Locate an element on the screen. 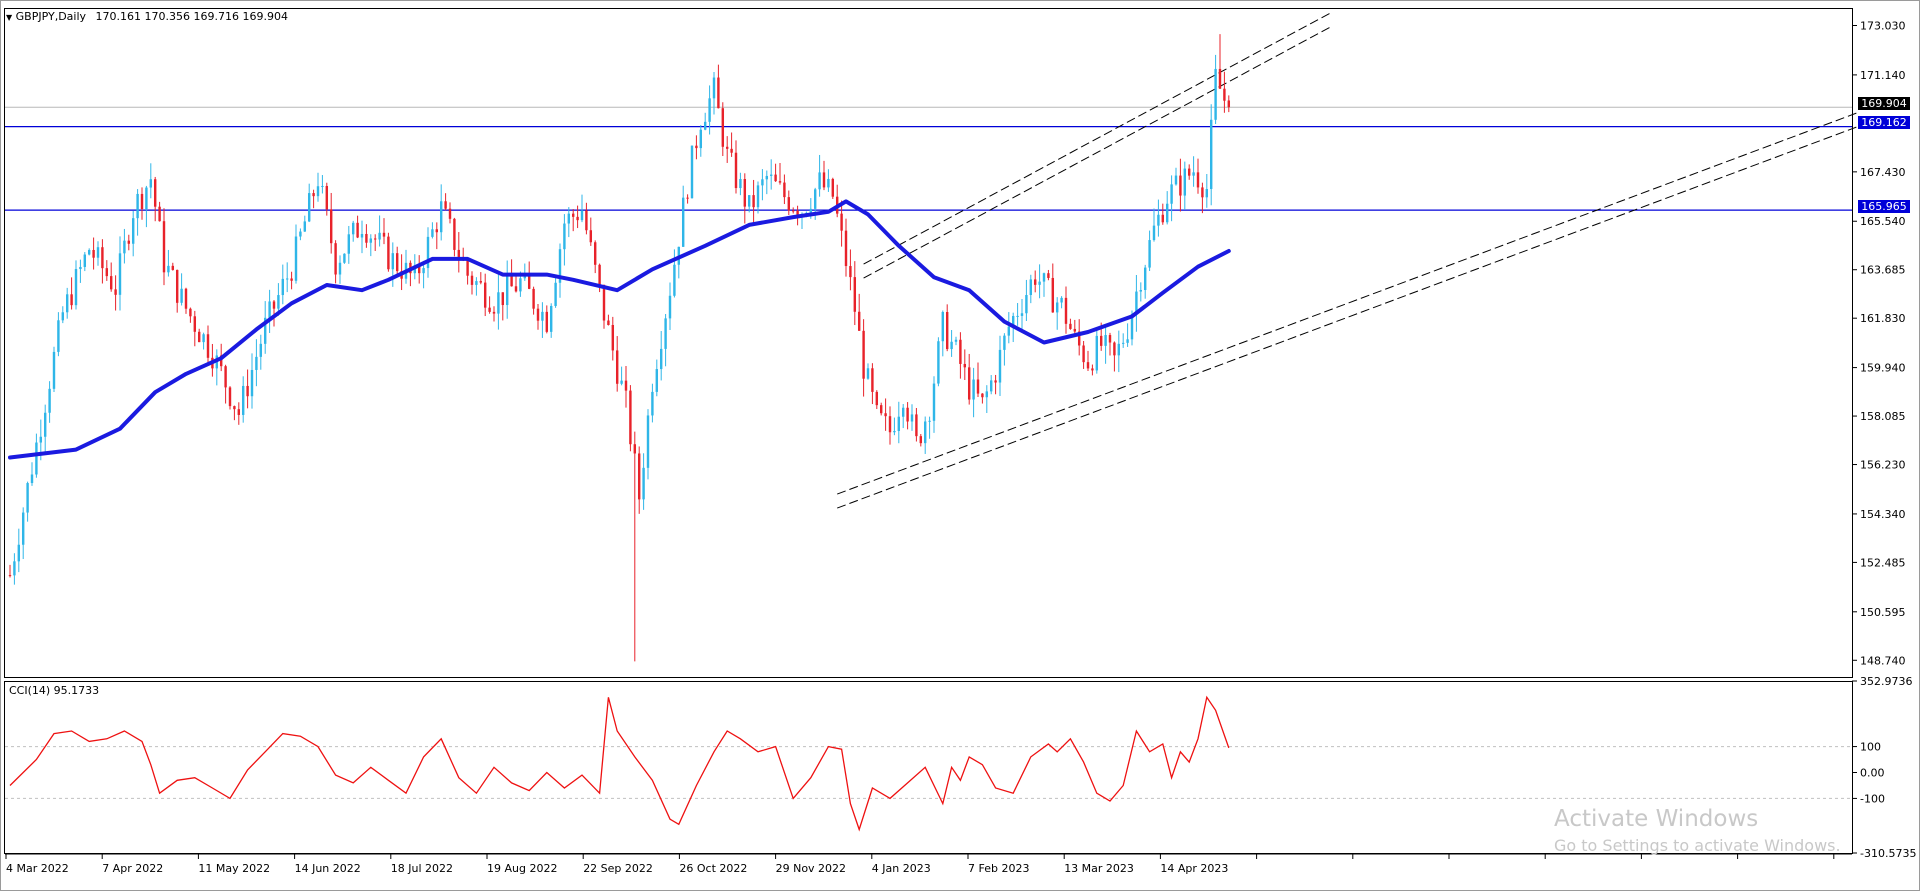  price-axis-label: 156.230 is located at coordinates (1883, 465).